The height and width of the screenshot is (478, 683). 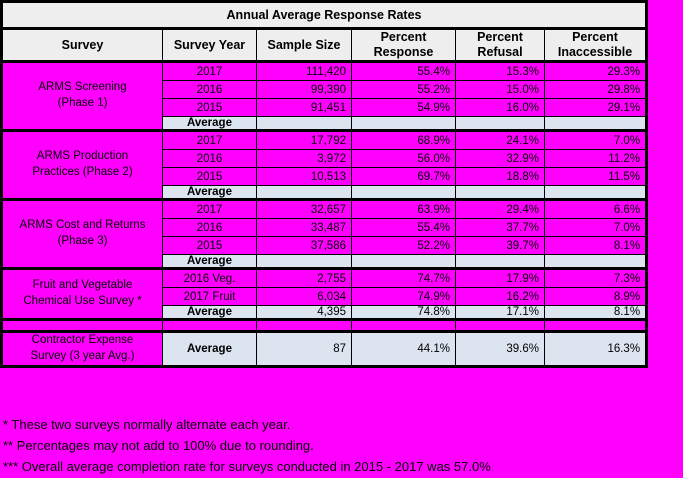 What do you see at coordinates (82, 103) in the screenshot?
I see `survey-name-line: (Phase 1)` at bounding box center [82, 103].